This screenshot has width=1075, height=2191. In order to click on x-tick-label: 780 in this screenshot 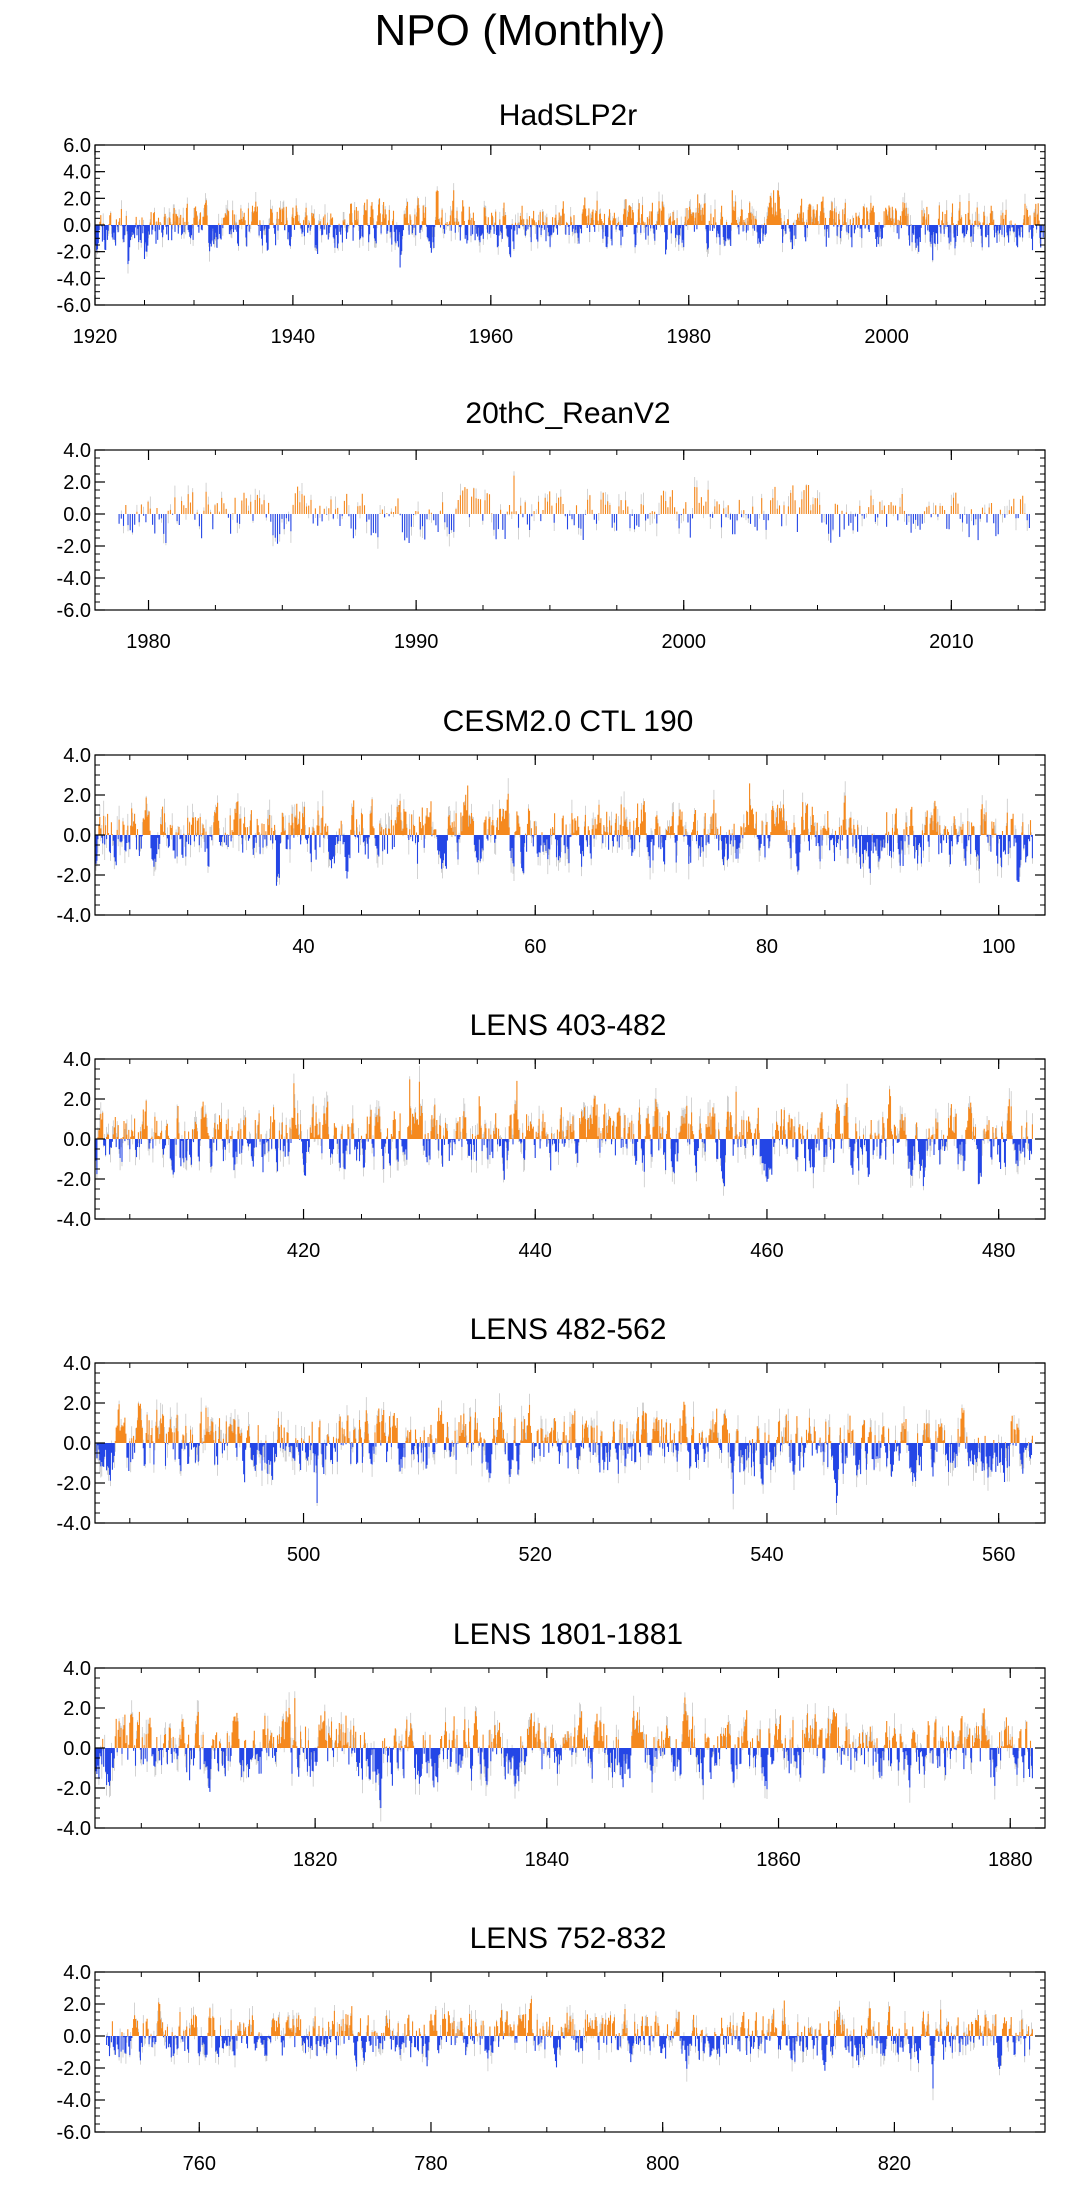, I will do `click(430, 2164)`.